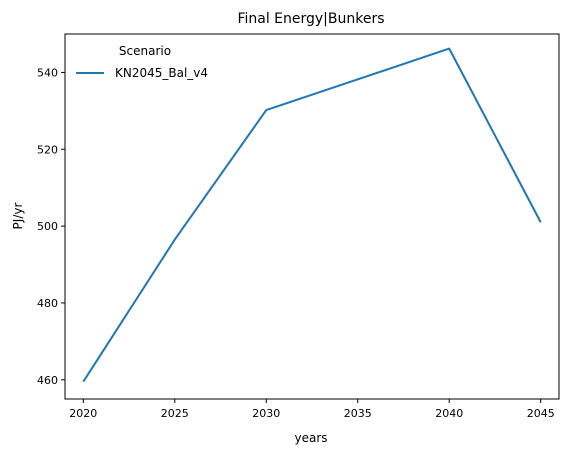  What do you see at coordinates (175, 413) in the screenshot?
I see `x-tick-label: 2025` at bounding box center [175, 413].